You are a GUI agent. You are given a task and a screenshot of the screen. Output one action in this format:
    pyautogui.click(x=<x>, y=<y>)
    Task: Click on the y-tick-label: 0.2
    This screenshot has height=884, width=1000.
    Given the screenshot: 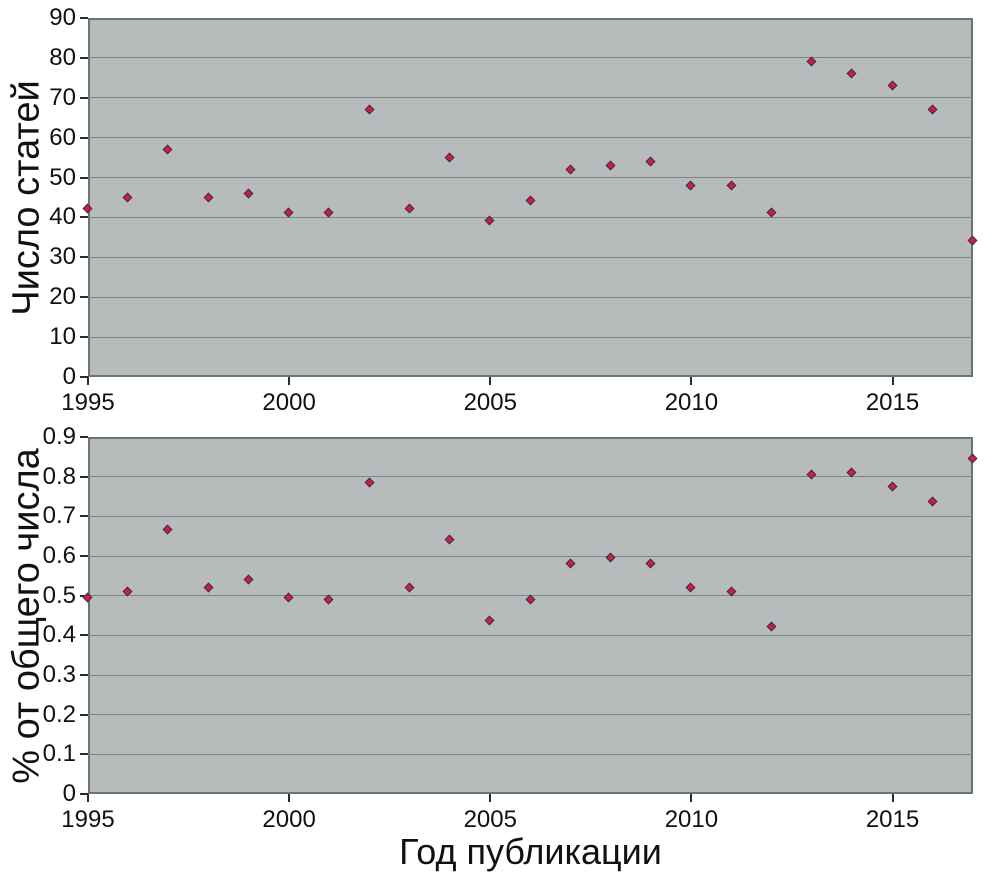 What is the action you would take?
    pyautogui.click(x=59, y=714)
    